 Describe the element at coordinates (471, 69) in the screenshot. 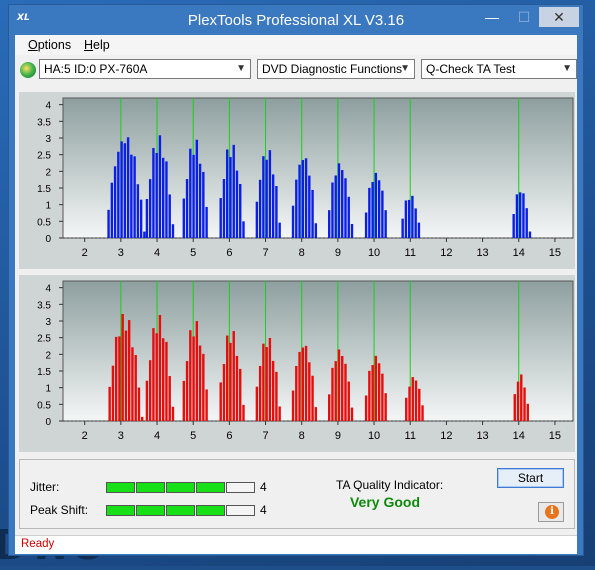

I see `test-select-value: Q-Check TA Test` at that location.